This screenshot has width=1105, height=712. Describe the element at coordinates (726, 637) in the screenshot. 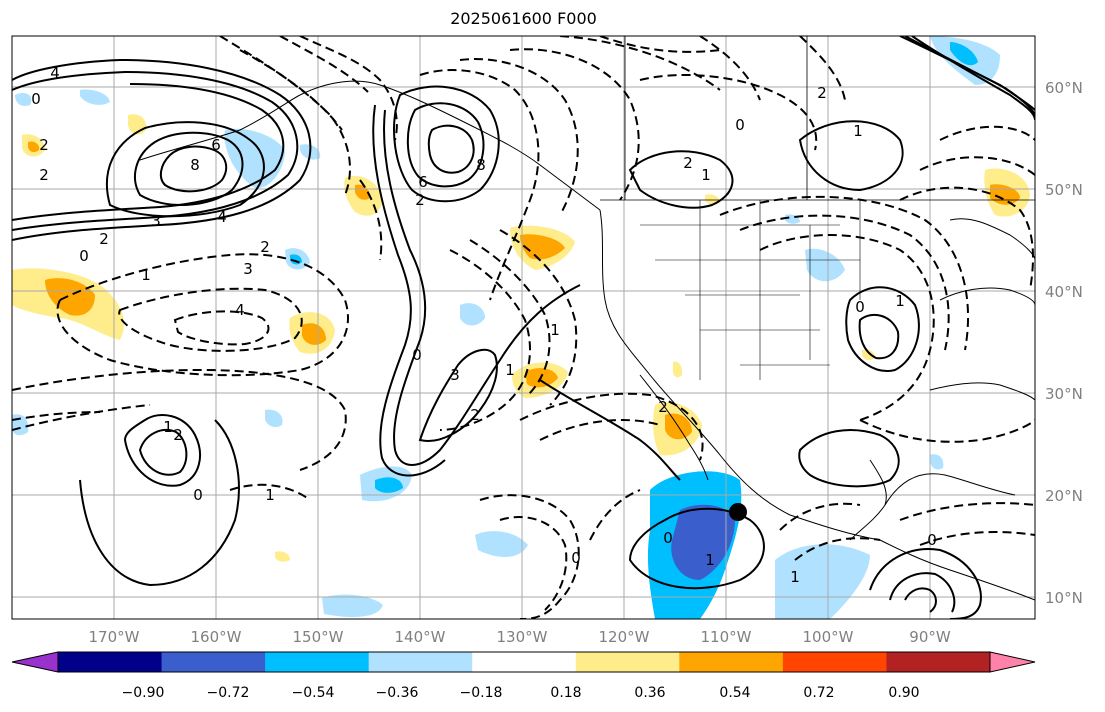

I see `lon-label: 110°W` at that location.